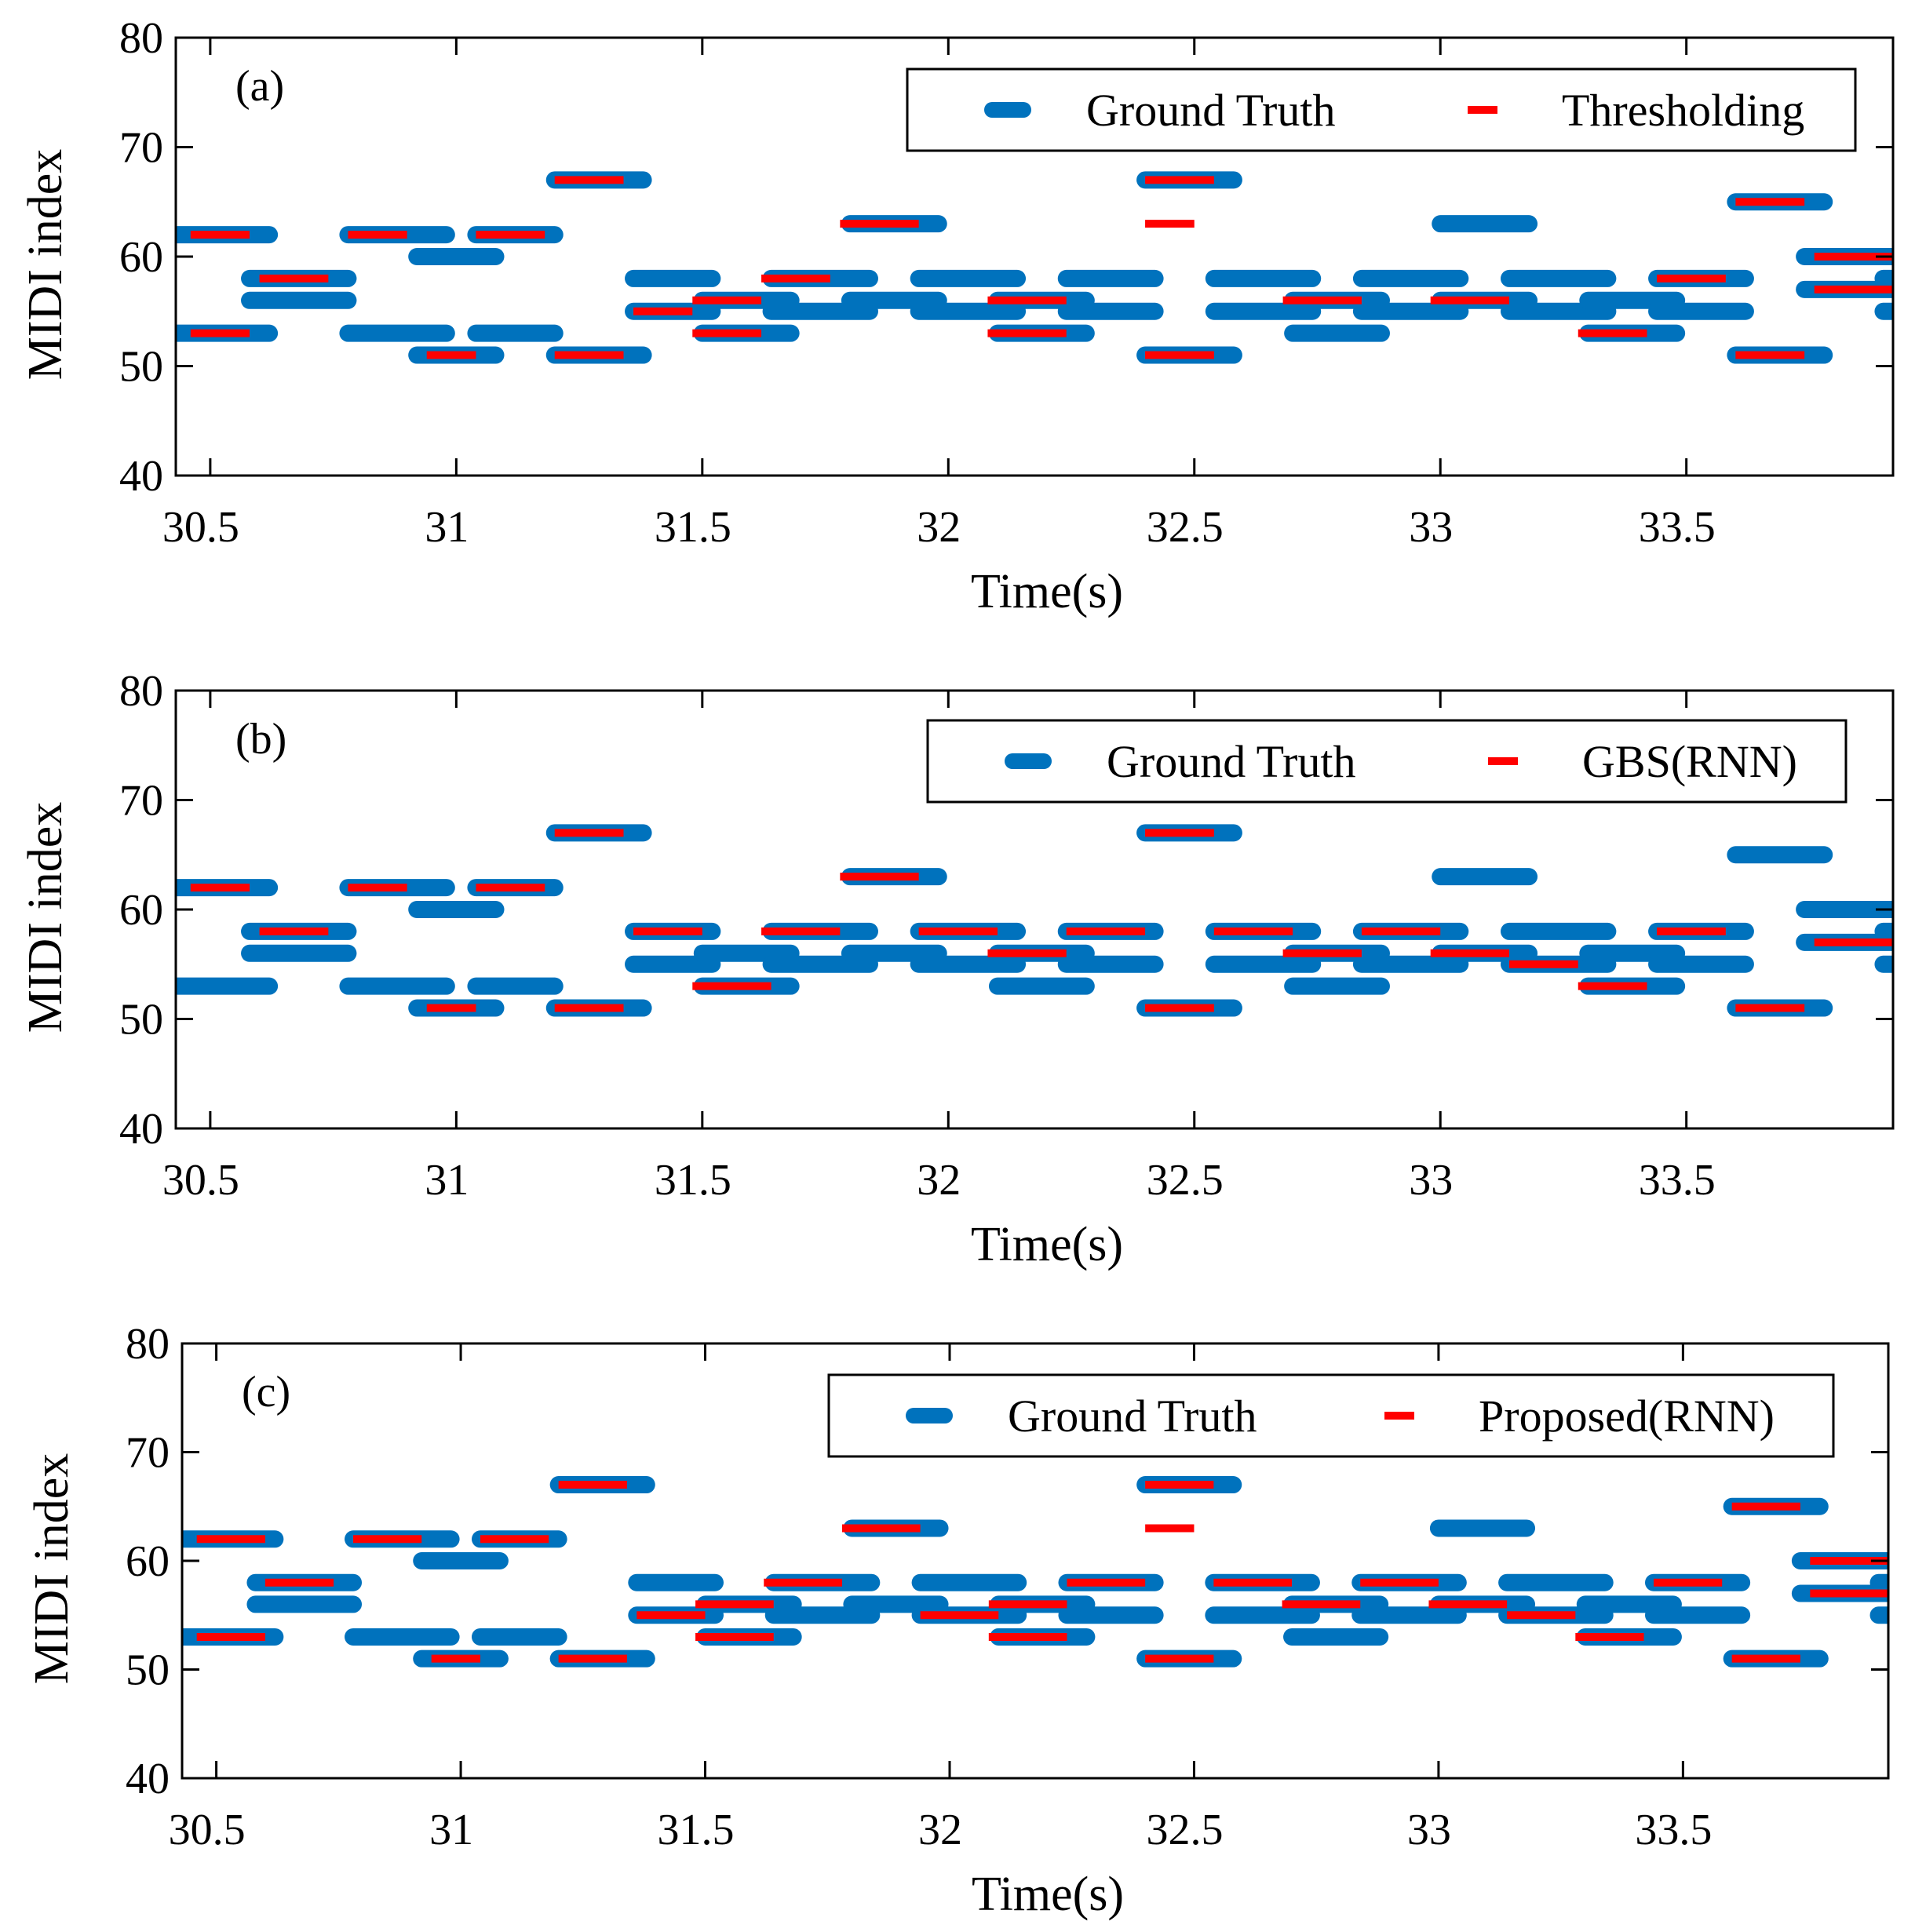 Image resolution: width=1915 pixels, height=1932 pixels. Describe the element at coordinates (266, 1392) in the screenshot. I see `panel-label: (c)` at that location.